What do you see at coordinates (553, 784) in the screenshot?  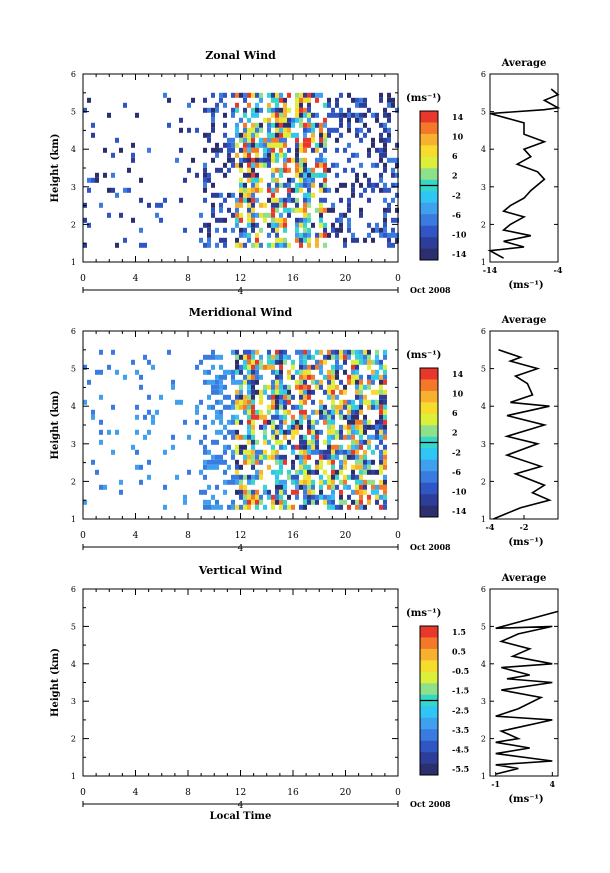 I see `average-x-tick-label: 4` at bounding box center [553, 784].